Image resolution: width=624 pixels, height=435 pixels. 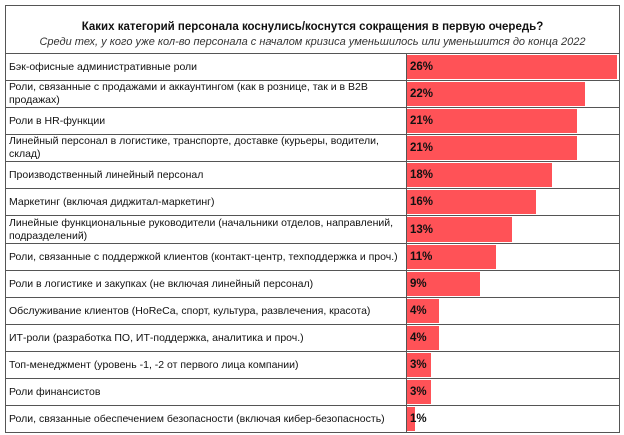 What do you see at coordinates (418, 284) in the screenshot?
I see `data-label: 9%` at bounding box center [418, 284].